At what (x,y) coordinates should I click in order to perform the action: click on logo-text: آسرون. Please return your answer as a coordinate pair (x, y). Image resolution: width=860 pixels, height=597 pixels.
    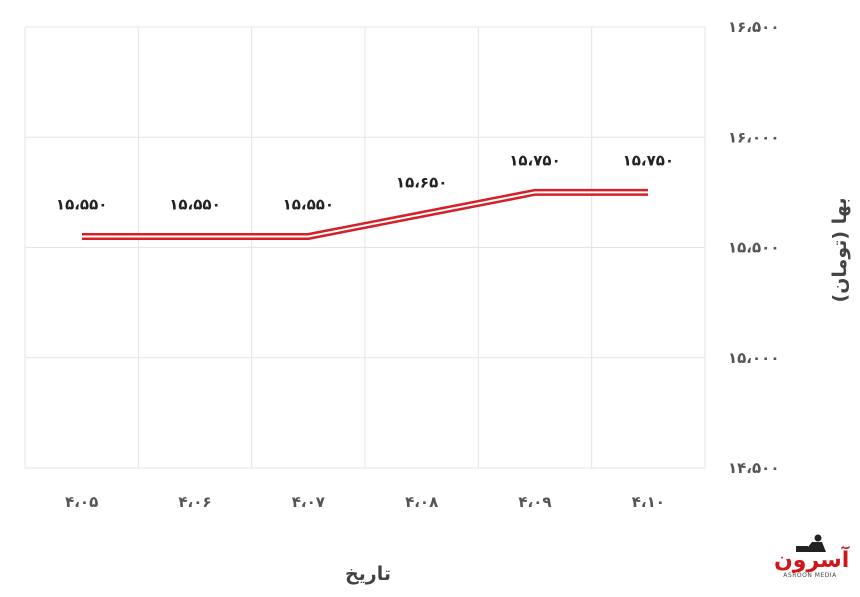
    Looking at the image, I should click on (812, 560).